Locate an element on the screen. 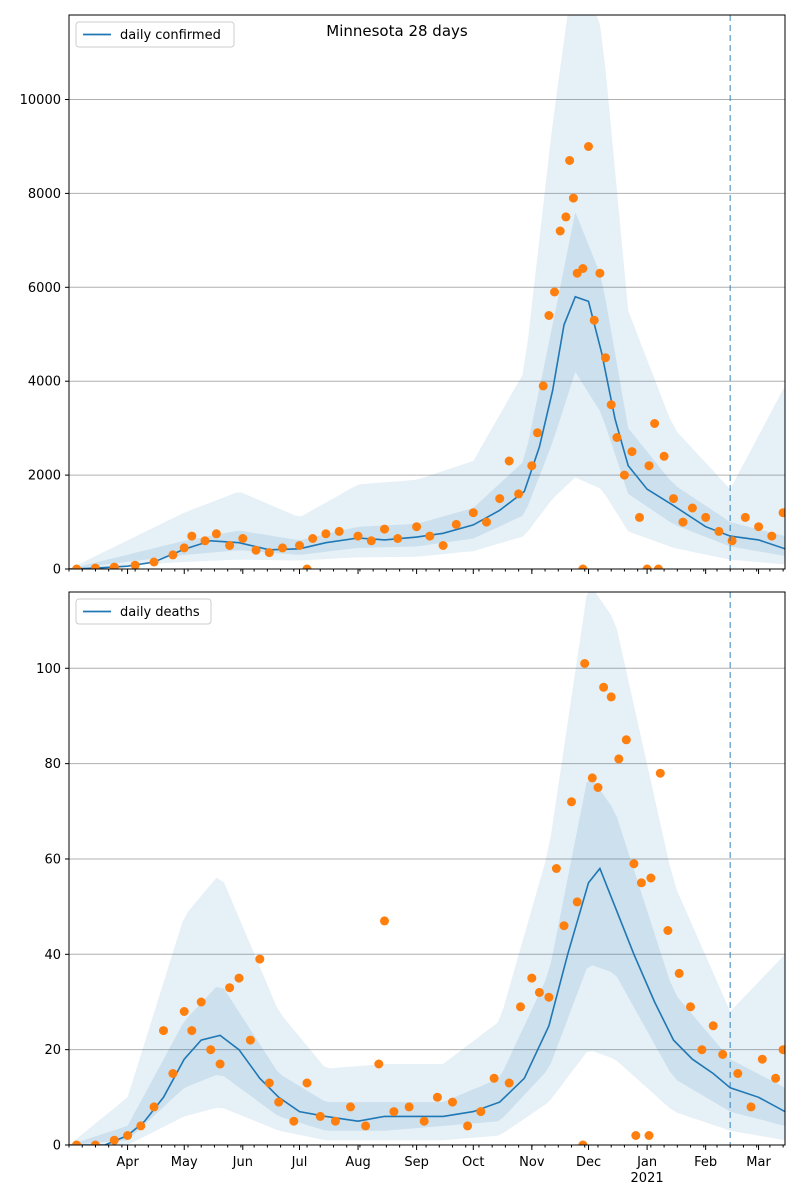 This screenshot has height=1200, width=800. x-year-label: 2021 is located at coordinates (647, 1178).